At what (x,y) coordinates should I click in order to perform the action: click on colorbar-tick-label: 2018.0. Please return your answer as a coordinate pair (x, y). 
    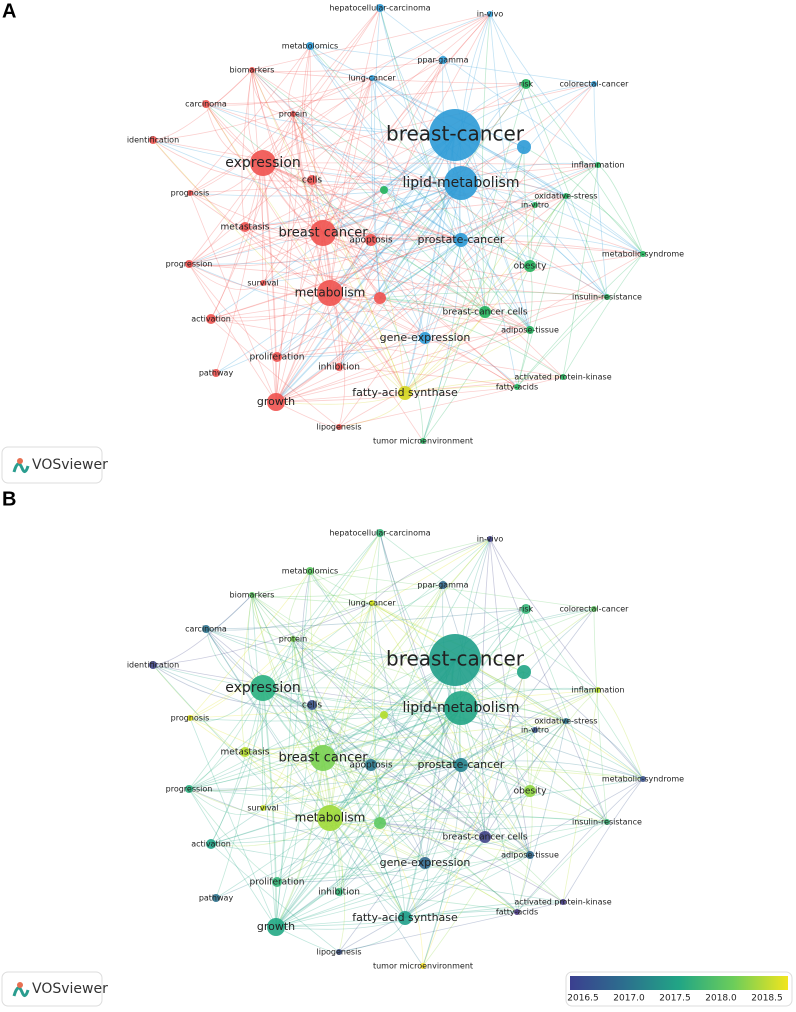
    Looking at the image, I should click on (721, 999).